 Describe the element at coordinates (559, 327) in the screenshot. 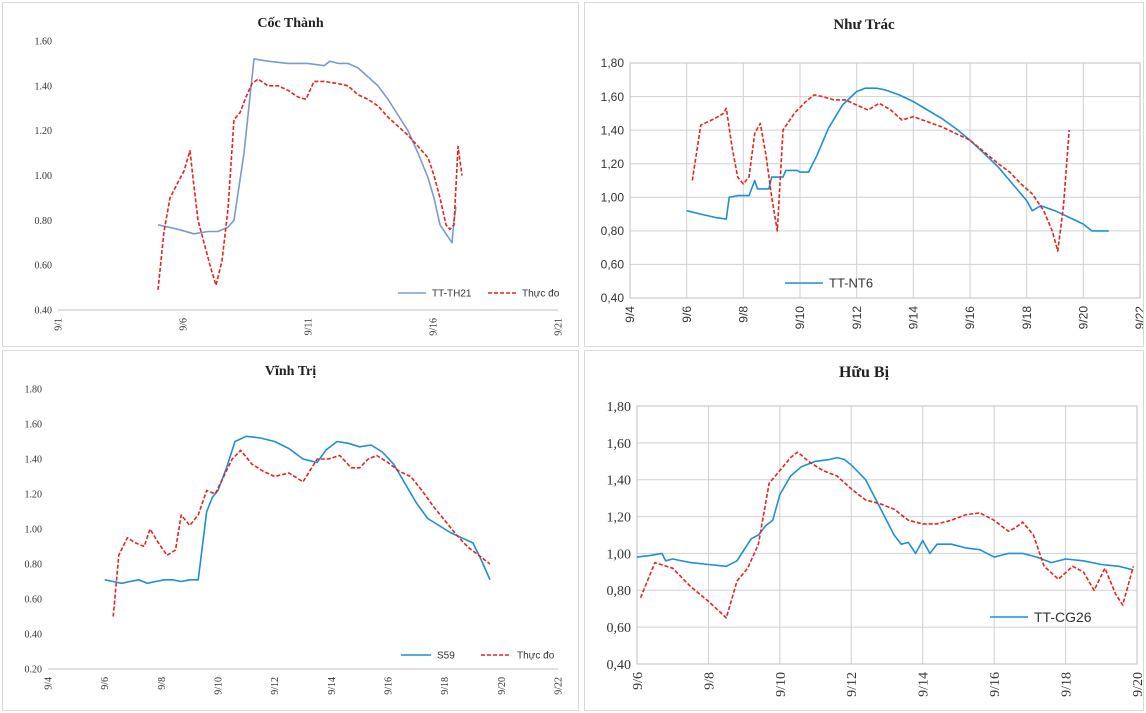

I see `x-tick-label: 9/21` at that location.